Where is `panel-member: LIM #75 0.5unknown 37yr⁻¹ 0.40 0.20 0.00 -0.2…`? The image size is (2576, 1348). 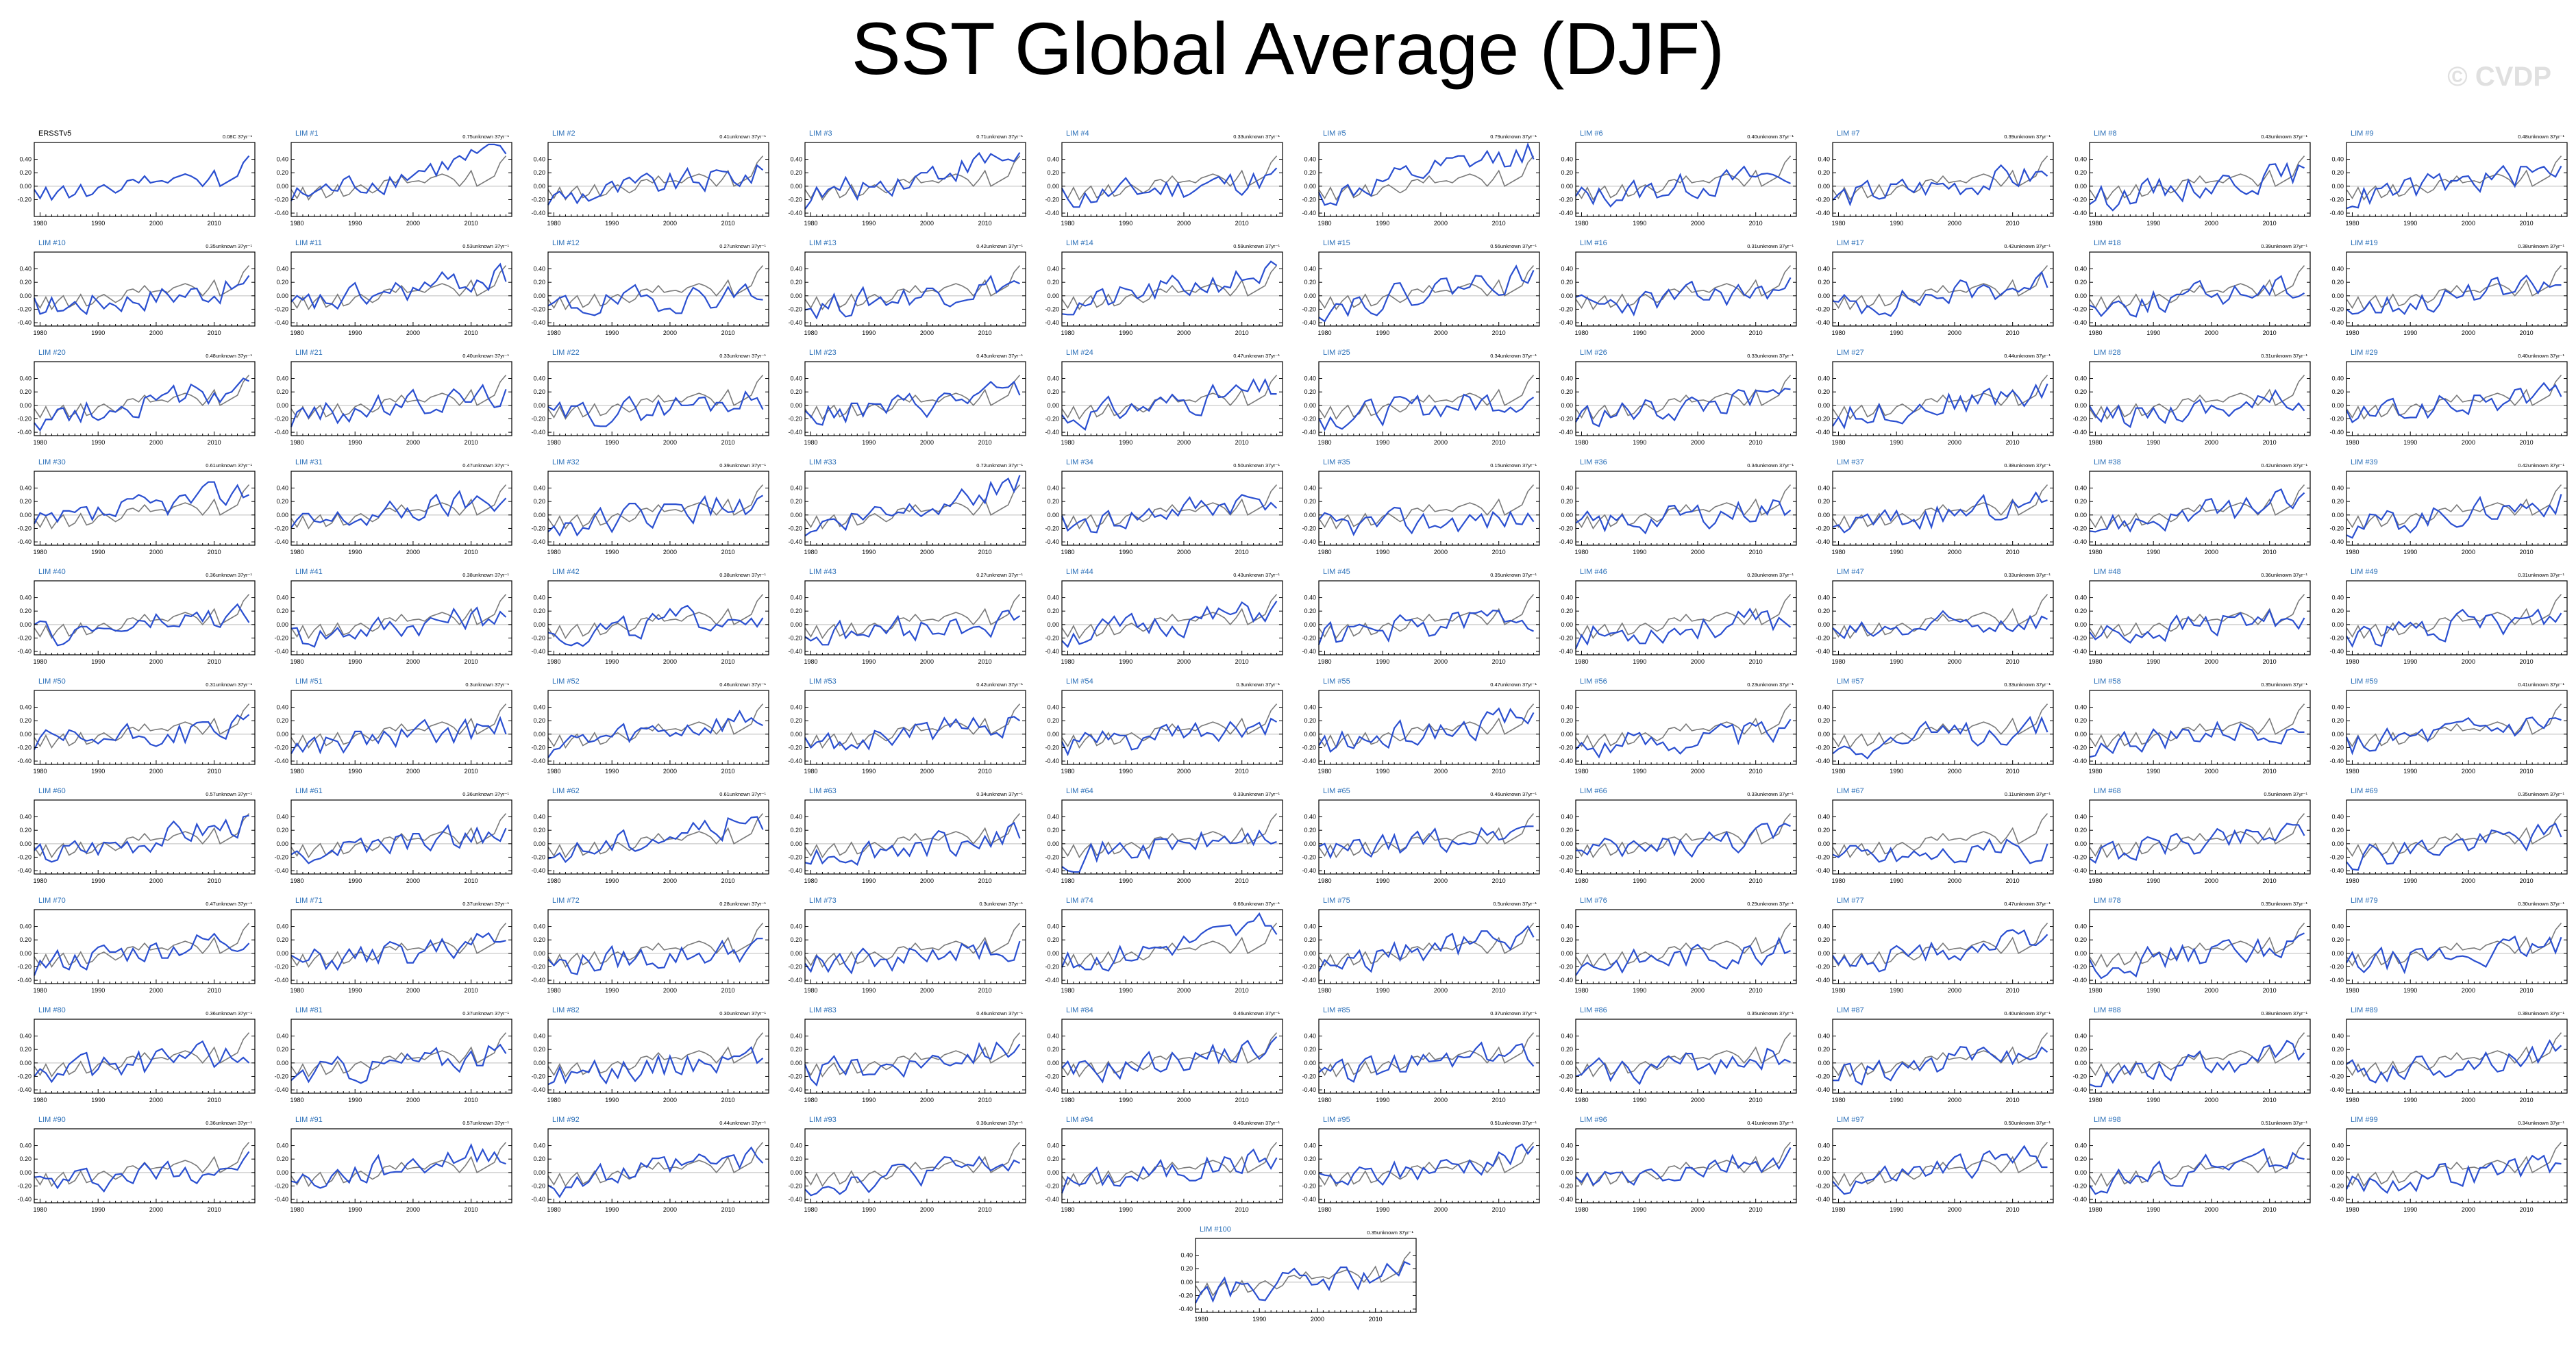
panel-member: LIM #75 0.5unknown 37yr⁻¹ 0.40 0.20 0.00 -0.2… is located at coordinates (1421, 944).